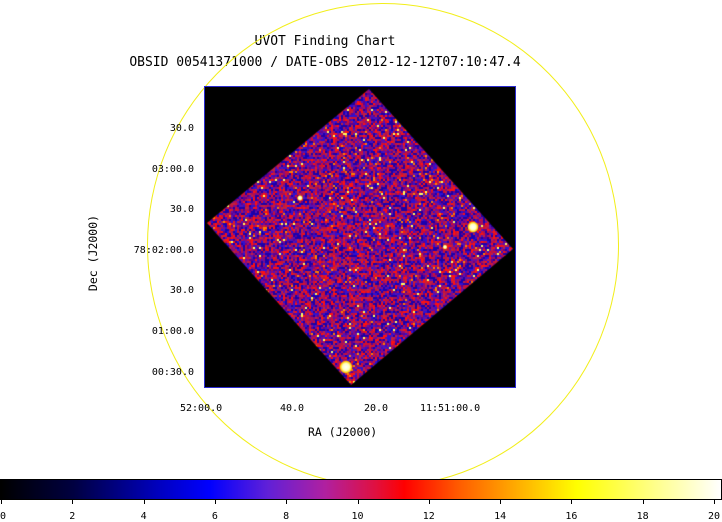 The image size is (722, 522). What do you see at coordinates (292, 408) in the screenshot?
I see `x-tick-label: 40.0` at bounding box center [292, 408].